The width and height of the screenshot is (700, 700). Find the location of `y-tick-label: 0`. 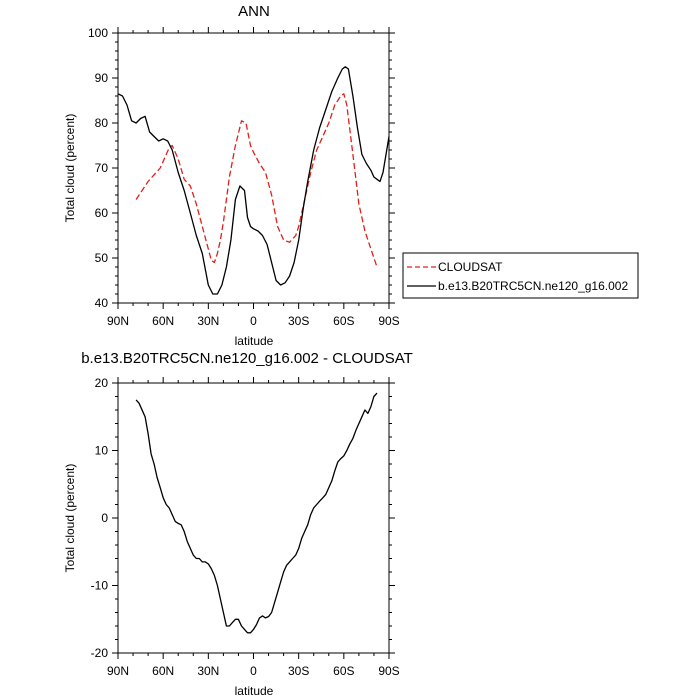

y-tick-label: 0 is located at coordinates (104, 518).